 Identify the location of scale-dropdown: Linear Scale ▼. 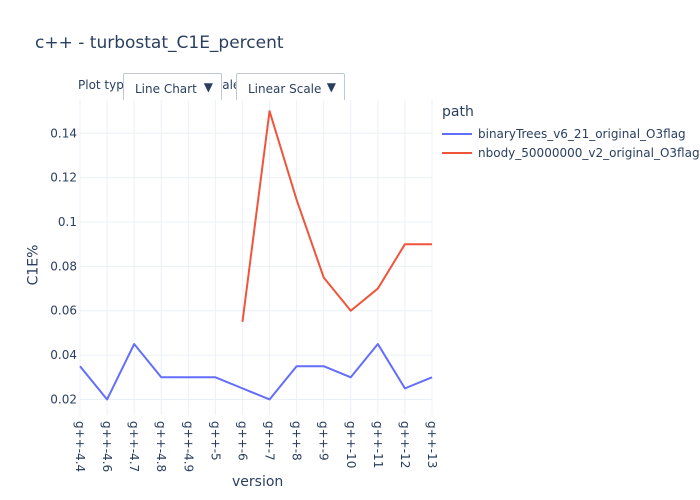
(290, 88).